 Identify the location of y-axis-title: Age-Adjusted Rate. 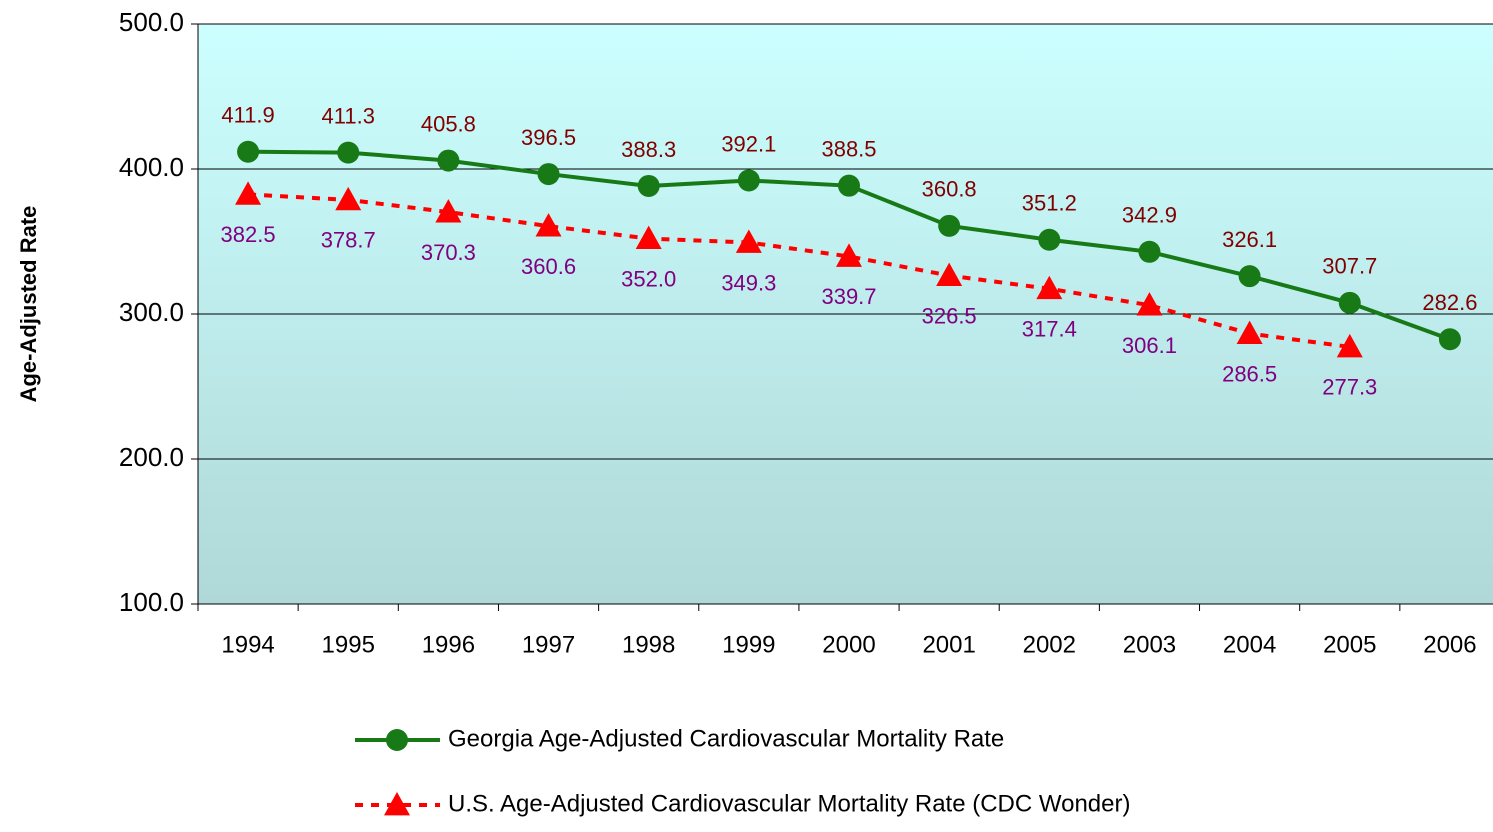
(28, 304).